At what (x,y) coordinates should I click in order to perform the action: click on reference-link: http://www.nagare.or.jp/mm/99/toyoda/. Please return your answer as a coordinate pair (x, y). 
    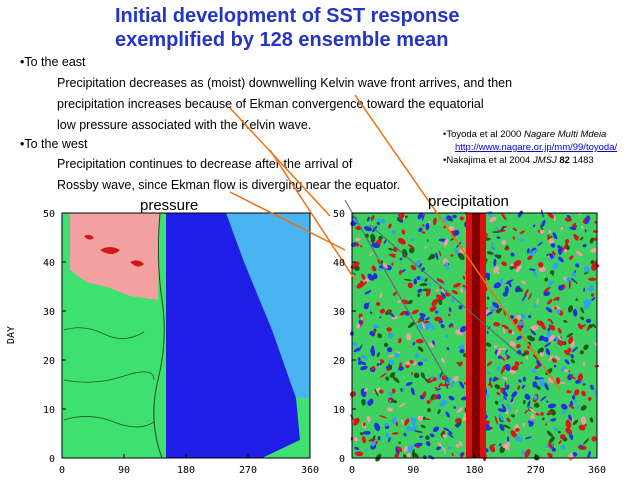
    Looking at the image, I should click on (536, 147).